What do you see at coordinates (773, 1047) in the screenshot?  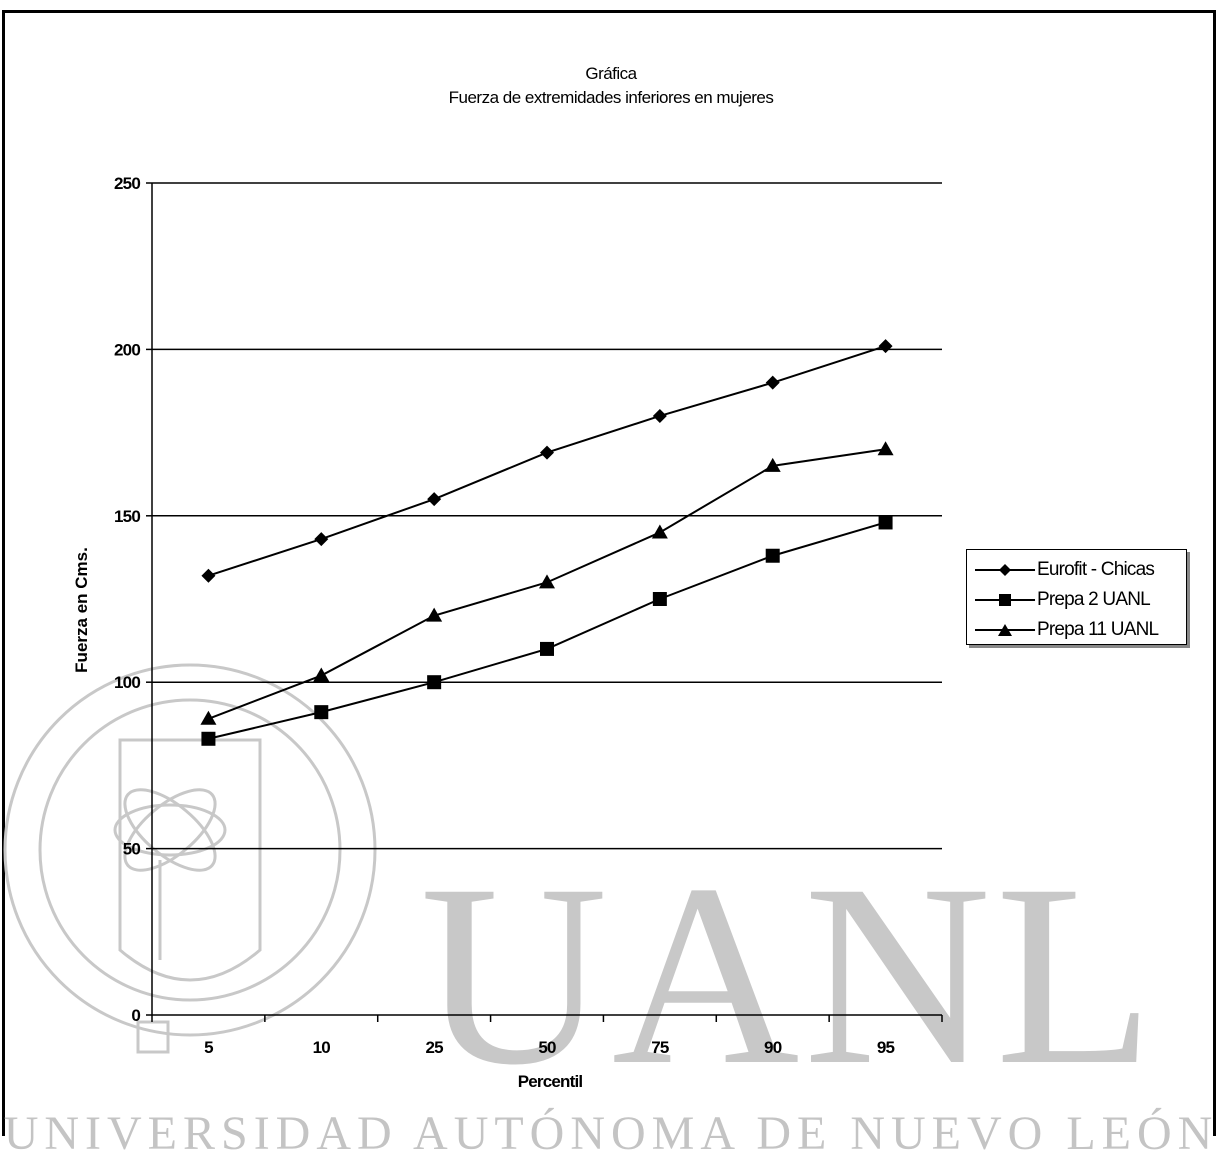 I see `x-tick-label: 90` at bounding box center [773, 1047].